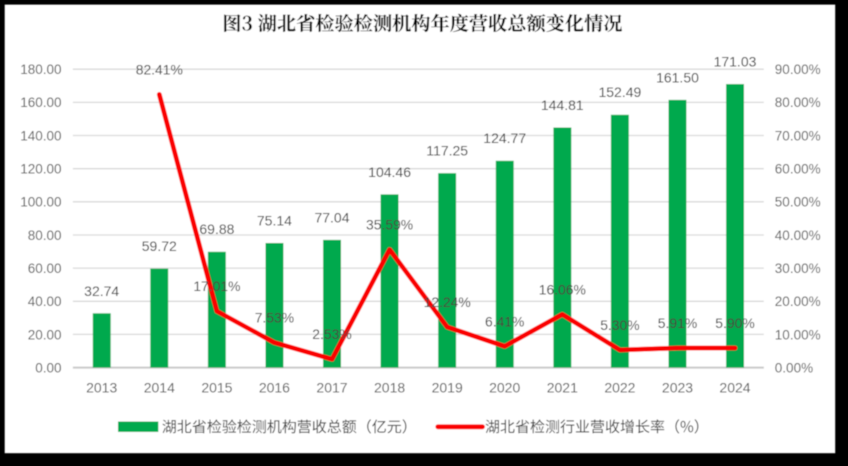  What do you see at coordinates (798, 235) in the screenshot?
I see `svg-text: 40.00%` at bounding box center [798, 235].